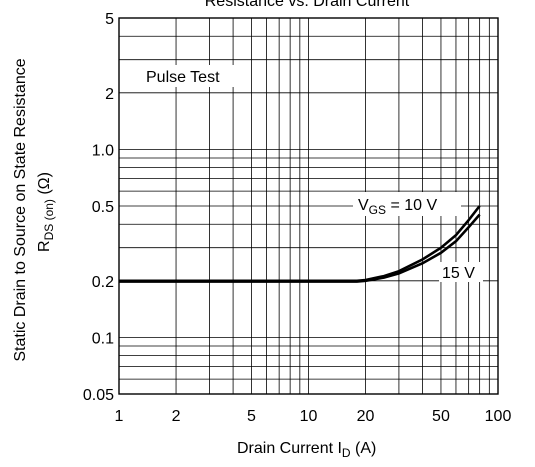 The width and height of the screenshot is (535, 467). I want to click on x-tick-label: 1, so click(119, 416).